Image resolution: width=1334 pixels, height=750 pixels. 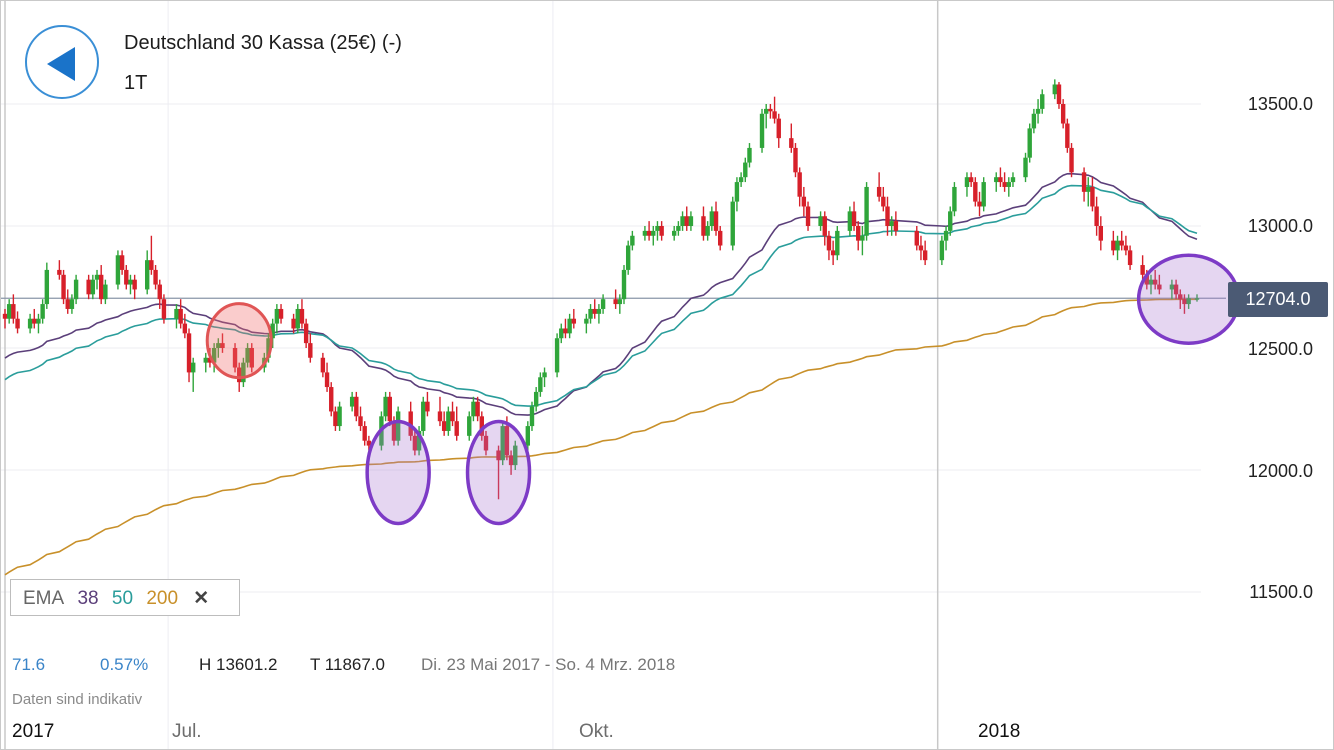 What do you see at coordinates (77, 699) in the screenshot?
I see `disclaimer: Daten sind indikativ` at bounding box center [77, 699].